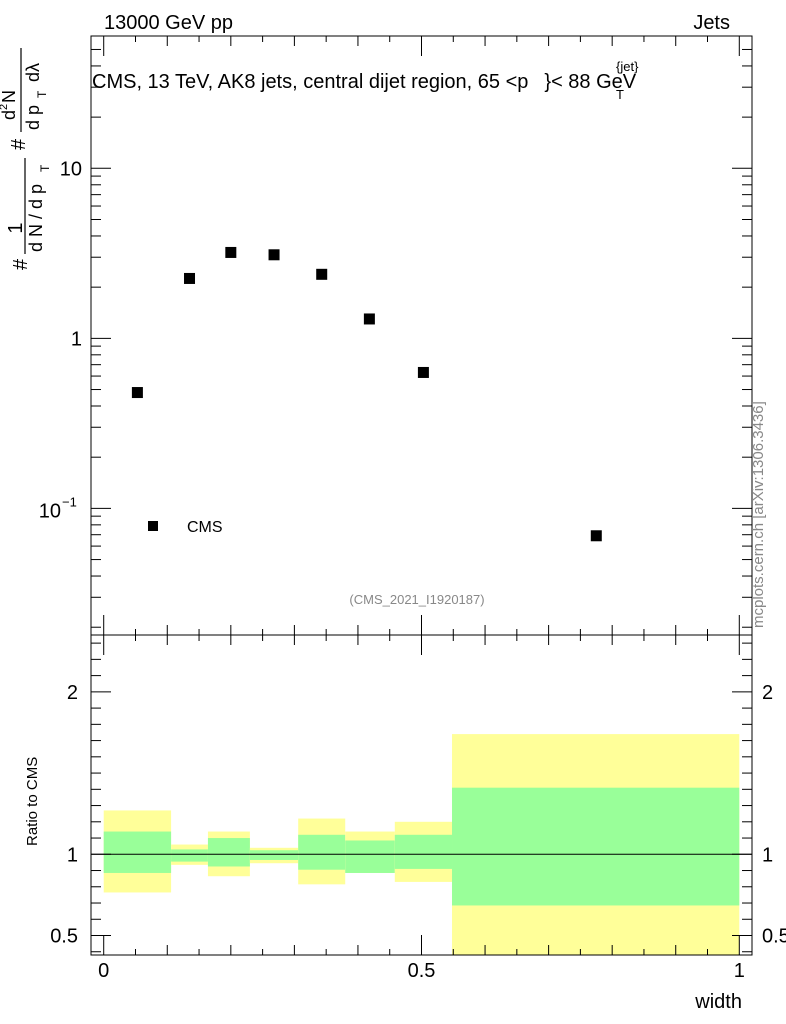 The image size is (786, 1024). What do you see at coordinates (69, 501) in the screenshot?
I see `main-y-tick-label-exponent: −1` at bounding box center [69, 501].